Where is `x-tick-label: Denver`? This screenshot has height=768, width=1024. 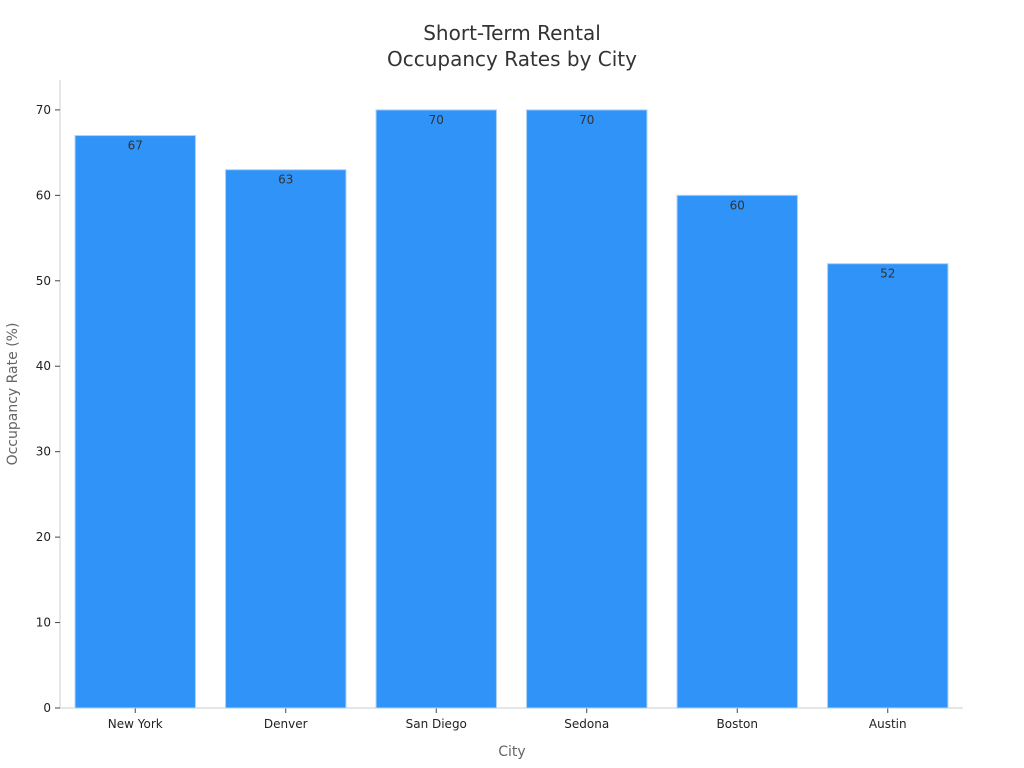
x-tick-label: Denver is located at coordinates (286, 724).